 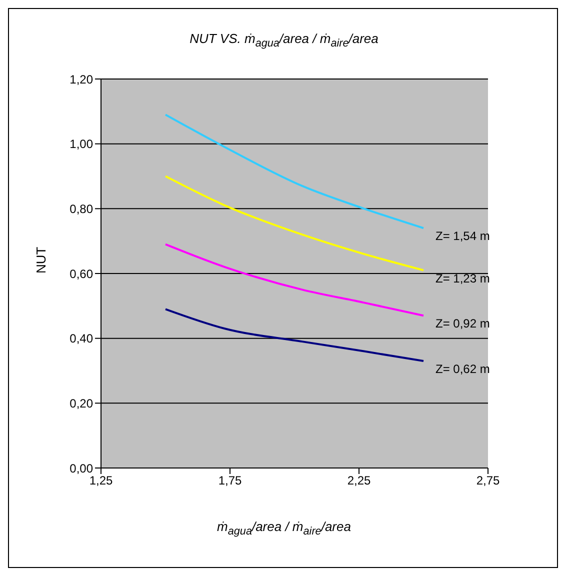 I want to click on y-tick-label: 1,20, so click(x=82, y=79).